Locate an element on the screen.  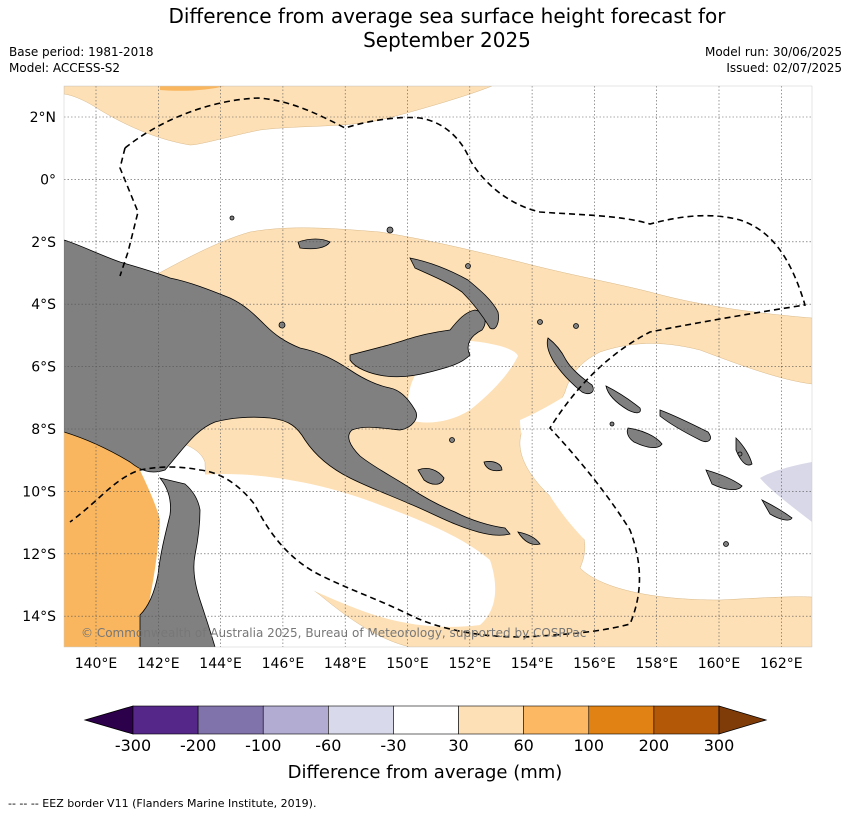
colorbar-min-arrow is located at coordinates (108, 720).